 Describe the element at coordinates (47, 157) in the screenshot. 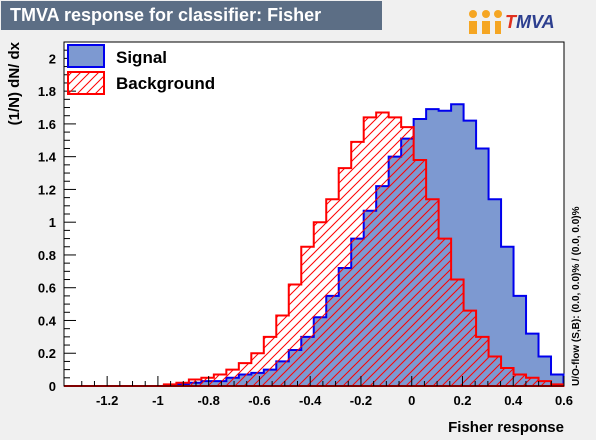

I see `y-tick-label: 1.4` at that location.